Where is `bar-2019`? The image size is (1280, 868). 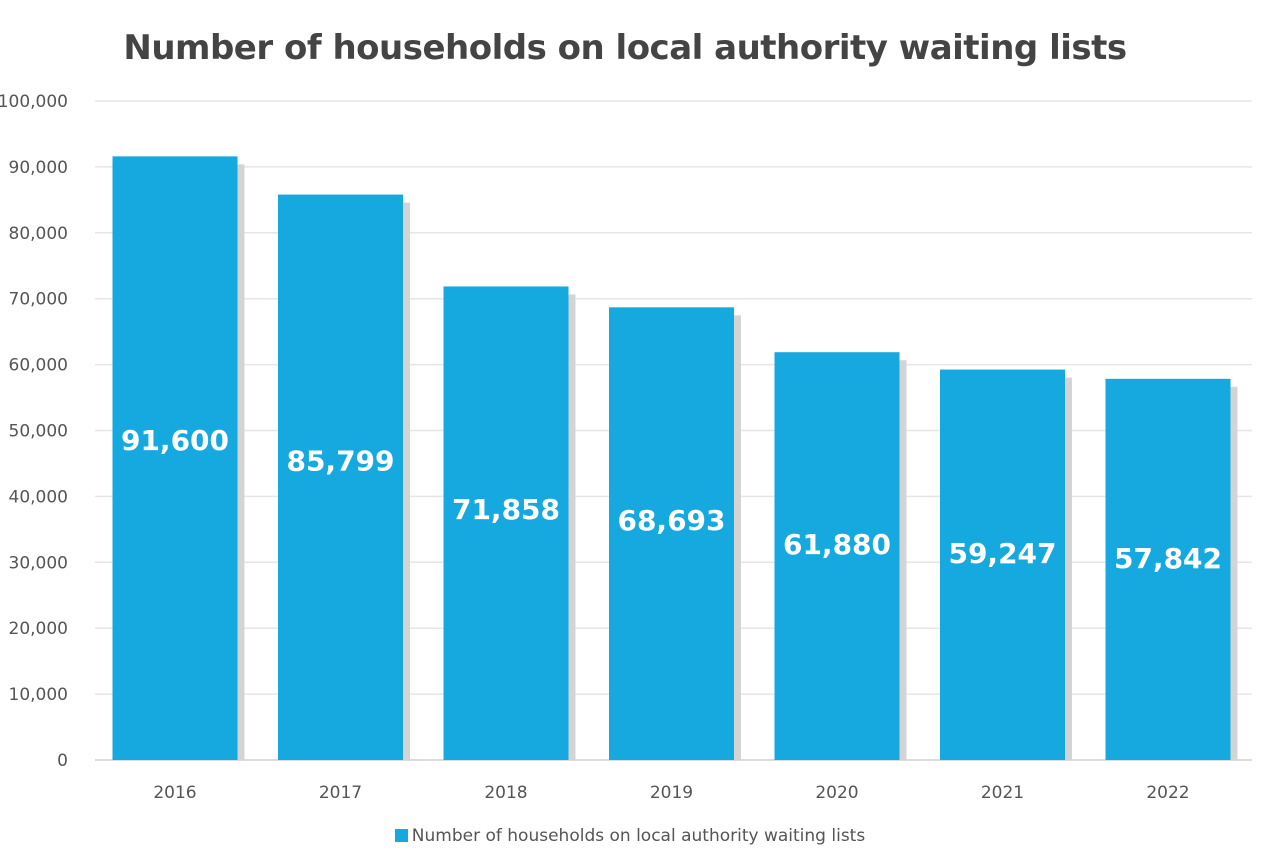
bar-2019 is located at coordinates (671, 533).